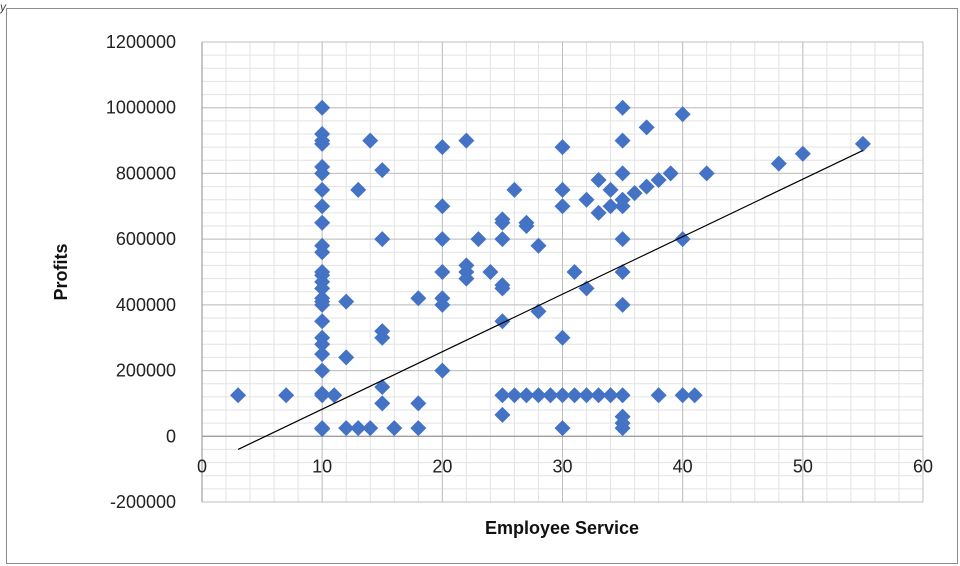  Describe the element at coordinates (143, 502) in the screenshot. I see `y-tick-label: -200000` at that location.